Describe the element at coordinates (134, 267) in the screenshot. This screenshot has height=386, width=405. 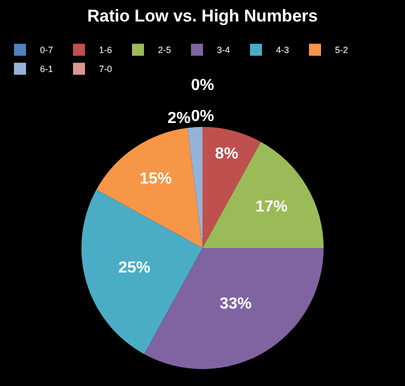
I see `data-label: 25%` at that location.